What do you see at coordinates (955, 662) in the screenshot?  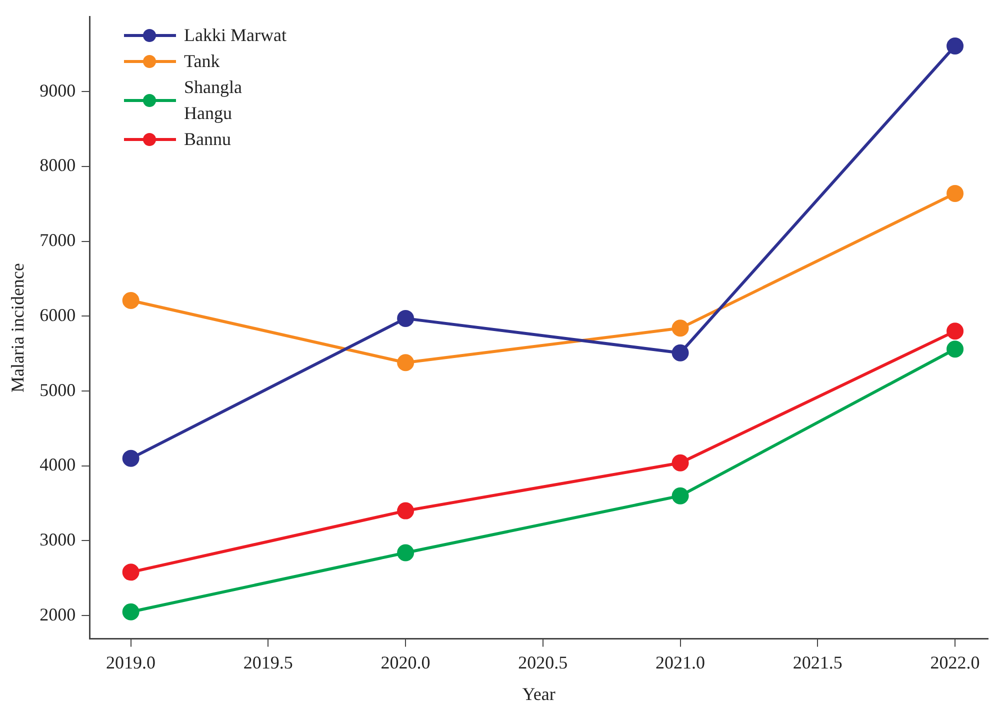 I see `x-tick-label: 2022.0` at bounding box center [955, 662].